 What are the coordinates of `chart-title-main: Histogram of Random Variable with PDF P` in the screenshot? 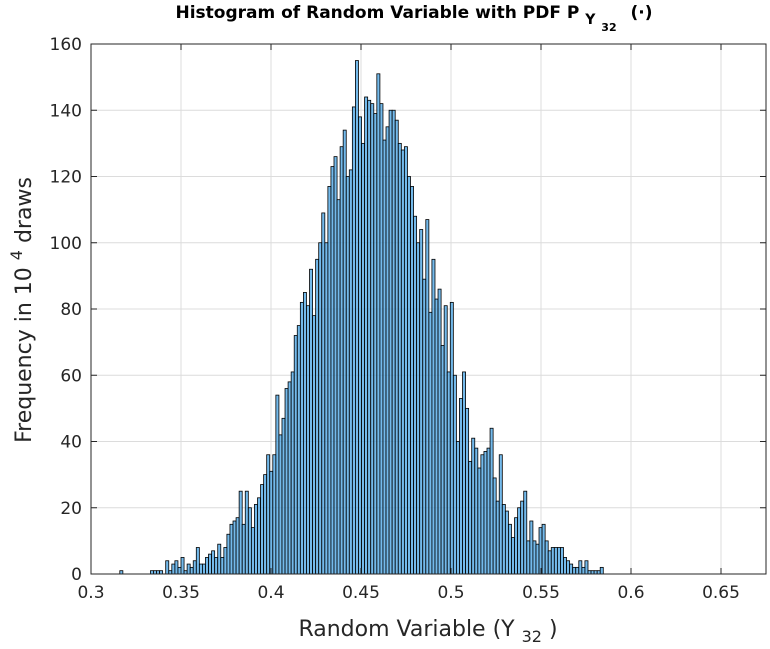 It's located at (377, 13).